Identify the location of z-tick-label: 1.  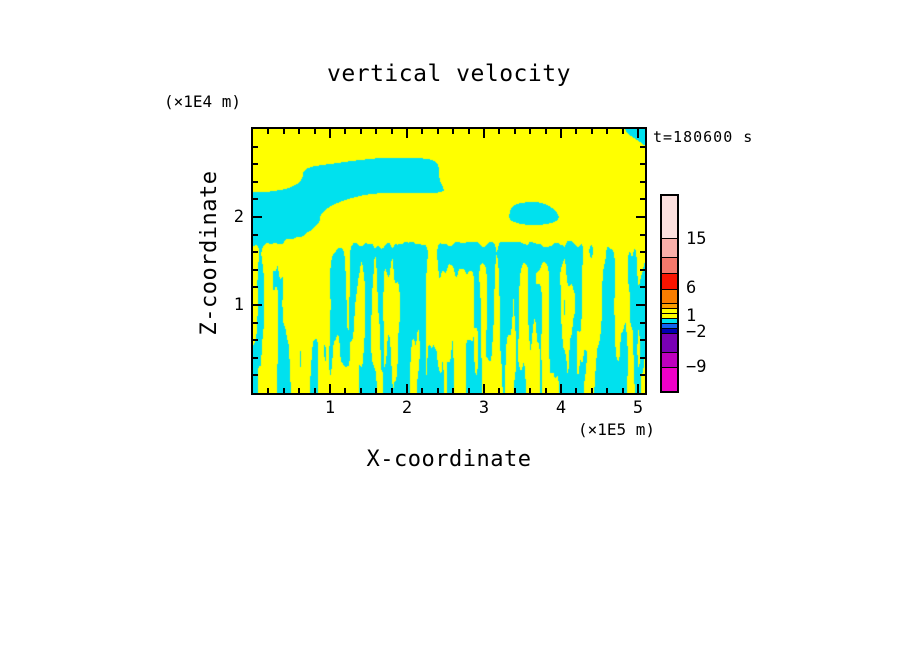
(238, 305).